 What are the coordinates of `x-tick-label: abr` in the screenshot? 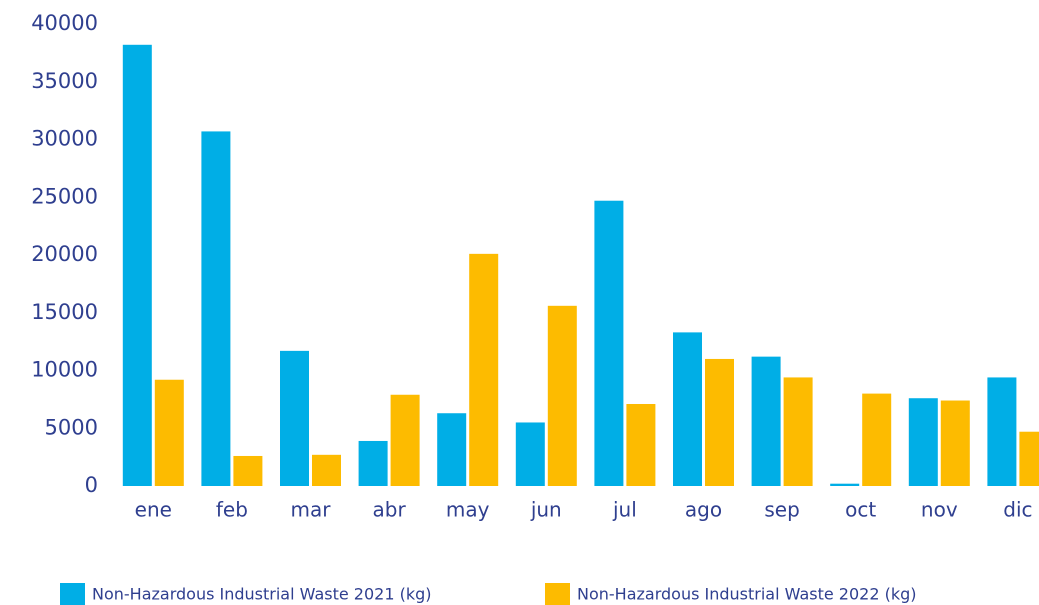 It's located at (390, 510).